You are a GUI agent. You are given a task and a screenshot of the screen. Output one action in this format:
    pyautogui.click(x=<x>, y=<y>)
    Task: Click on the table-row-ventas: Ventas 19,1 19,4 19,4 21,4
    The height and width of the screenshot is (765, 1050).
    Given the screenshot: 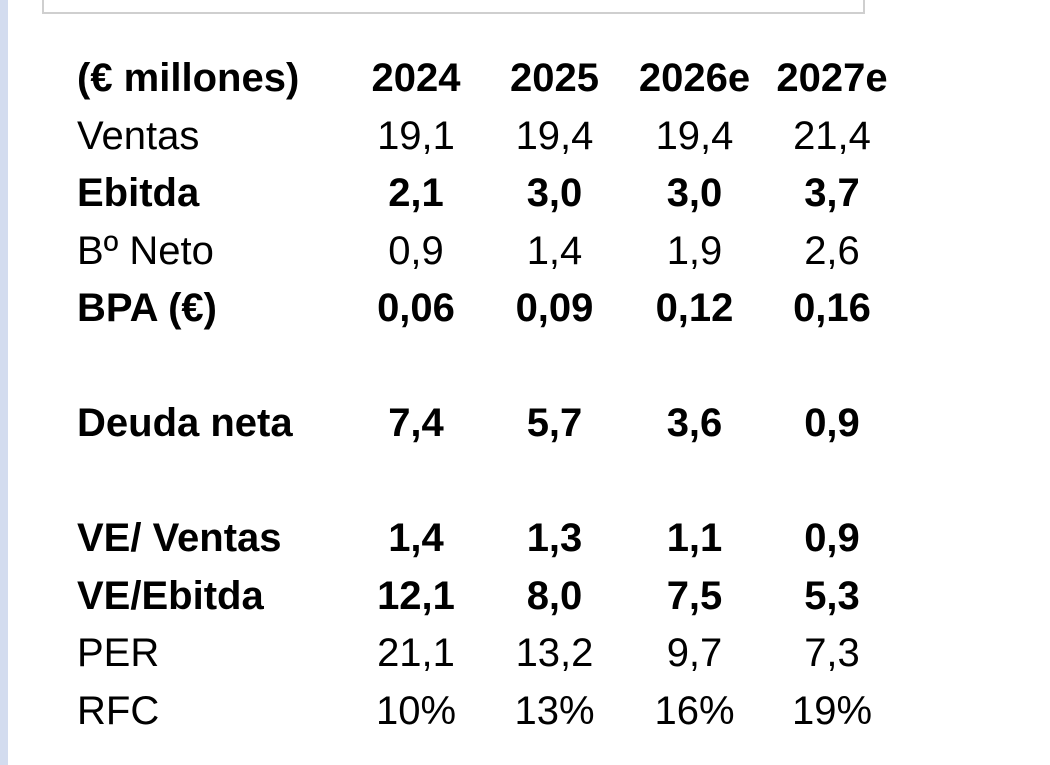 What is the action you would take?
    pyautogui.click(x=487, y=137)
    